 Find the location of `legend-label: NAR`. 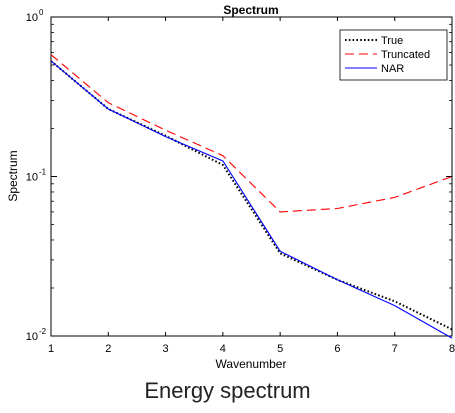

legend-label: NAR is located at coordinates (392, 69).